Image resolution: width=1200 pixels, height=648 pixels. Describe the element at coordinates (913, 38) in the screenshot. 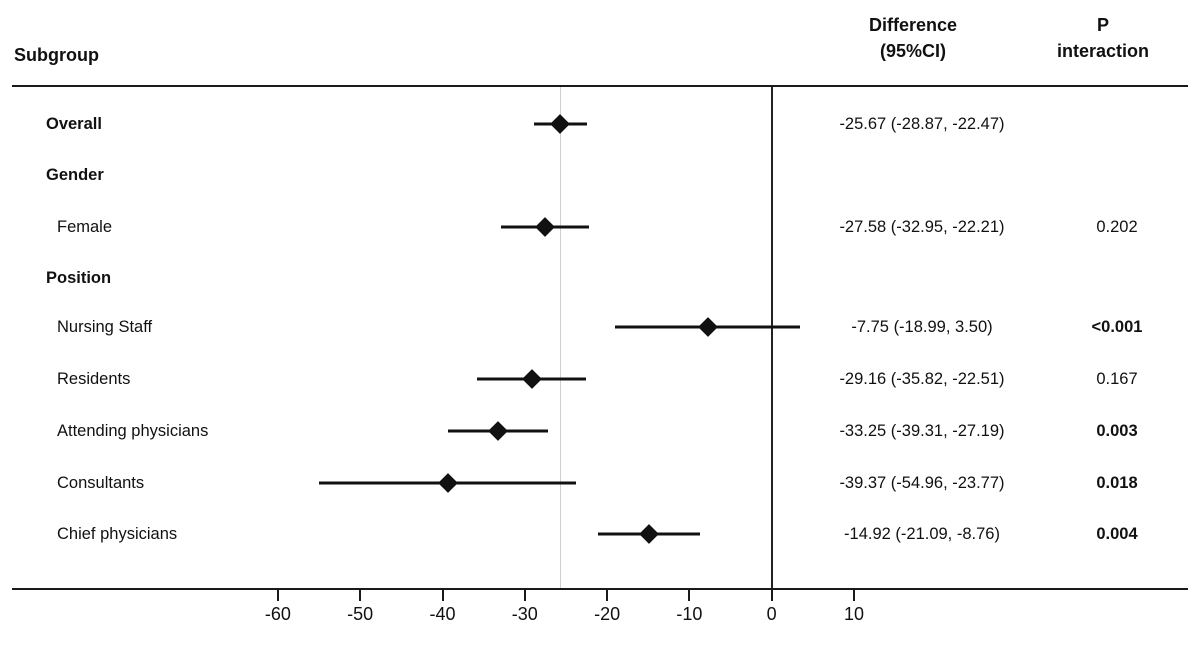

I see `difference-header: Difference (95%CI)` at that location.